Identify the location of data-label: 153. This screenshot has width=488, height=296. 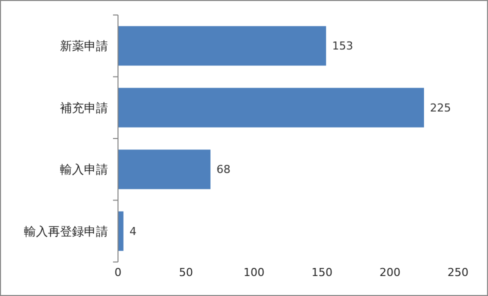
(343, 46).